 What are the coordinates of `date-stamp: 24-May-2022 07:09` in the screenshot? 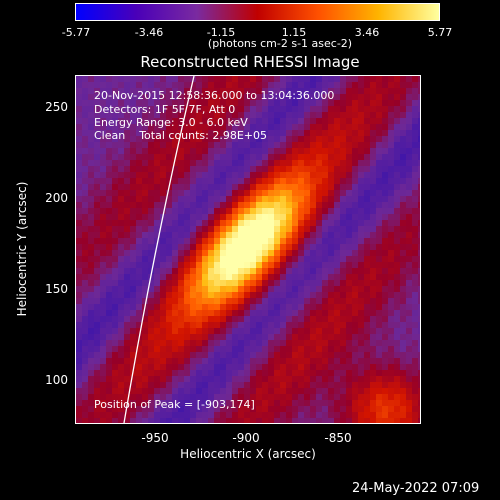 It's located at (416, 488).